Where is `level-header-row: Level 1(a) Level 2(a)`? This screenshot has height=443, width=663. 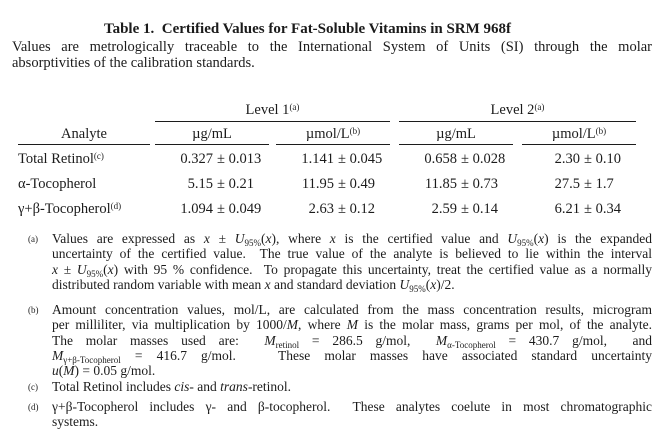 level-header-row: Level 1(a) Level 2(a) is located at coordinates (328, 111).